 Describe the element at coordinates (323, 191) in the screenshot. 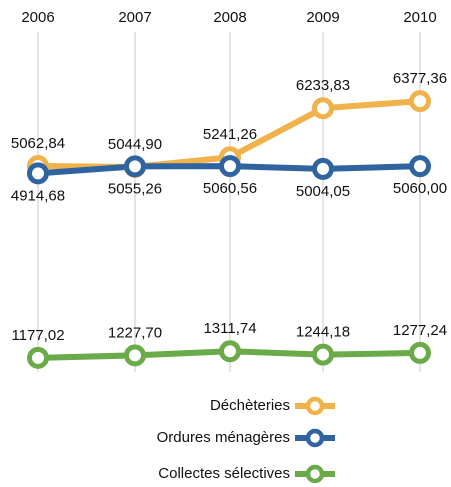

I see `data-label: 5004,05` at that location.